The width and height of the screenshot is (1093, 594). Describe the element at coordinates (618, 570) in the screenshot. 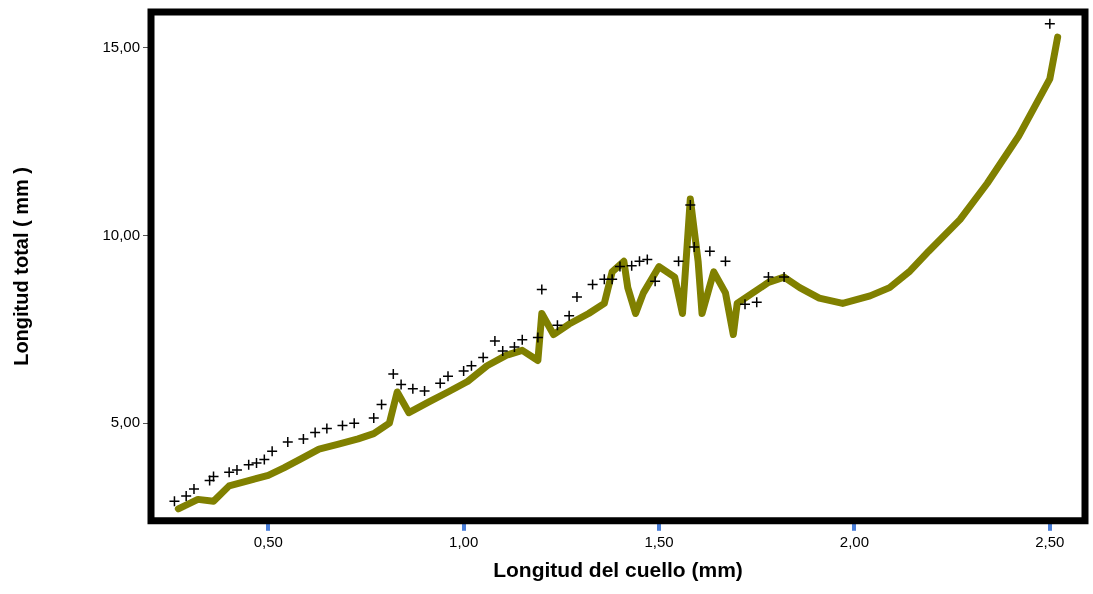

I see `x-axis-title: Longitud del cuello (mm)` at that location.